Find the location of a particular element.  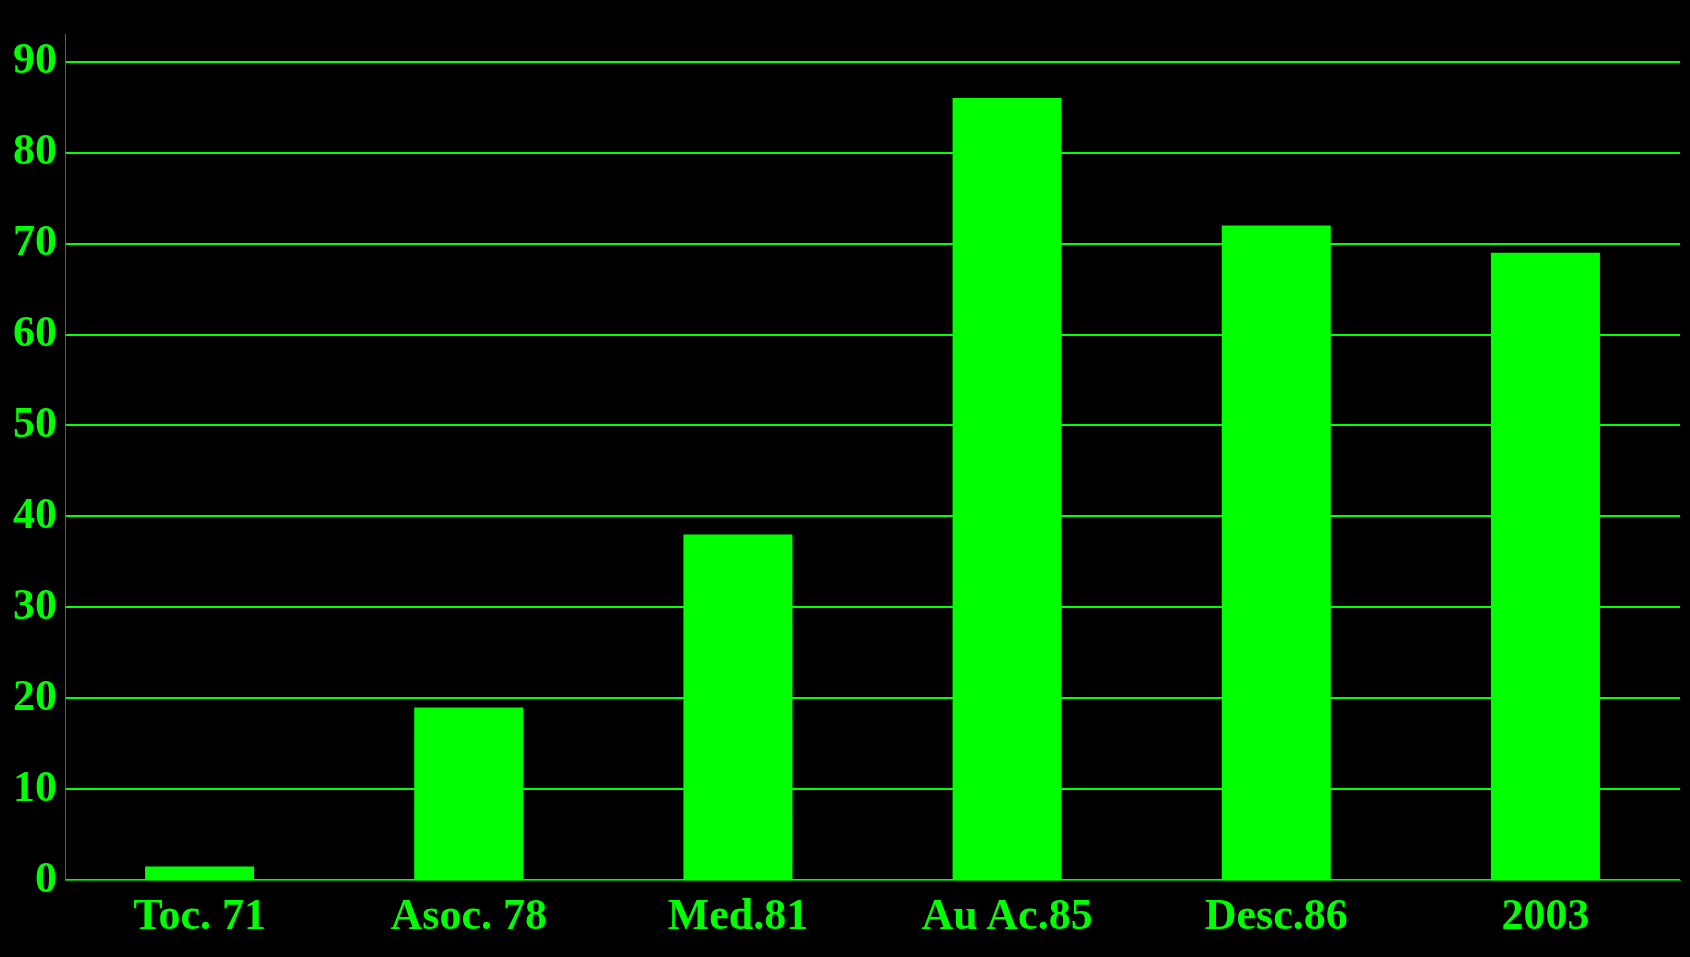

y-tick-label: 90 is located at coordinates (35, 59).